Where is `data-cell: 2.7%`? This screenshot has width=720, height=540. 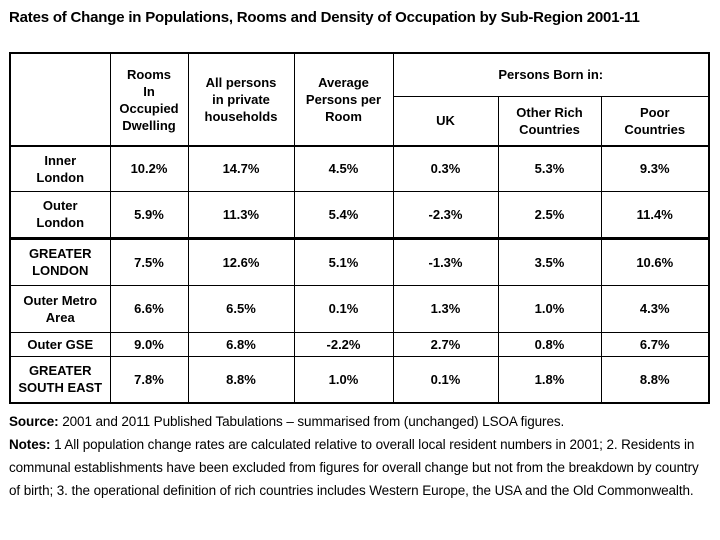 data-cell: 2.7% is located at coordinates (445, 344).